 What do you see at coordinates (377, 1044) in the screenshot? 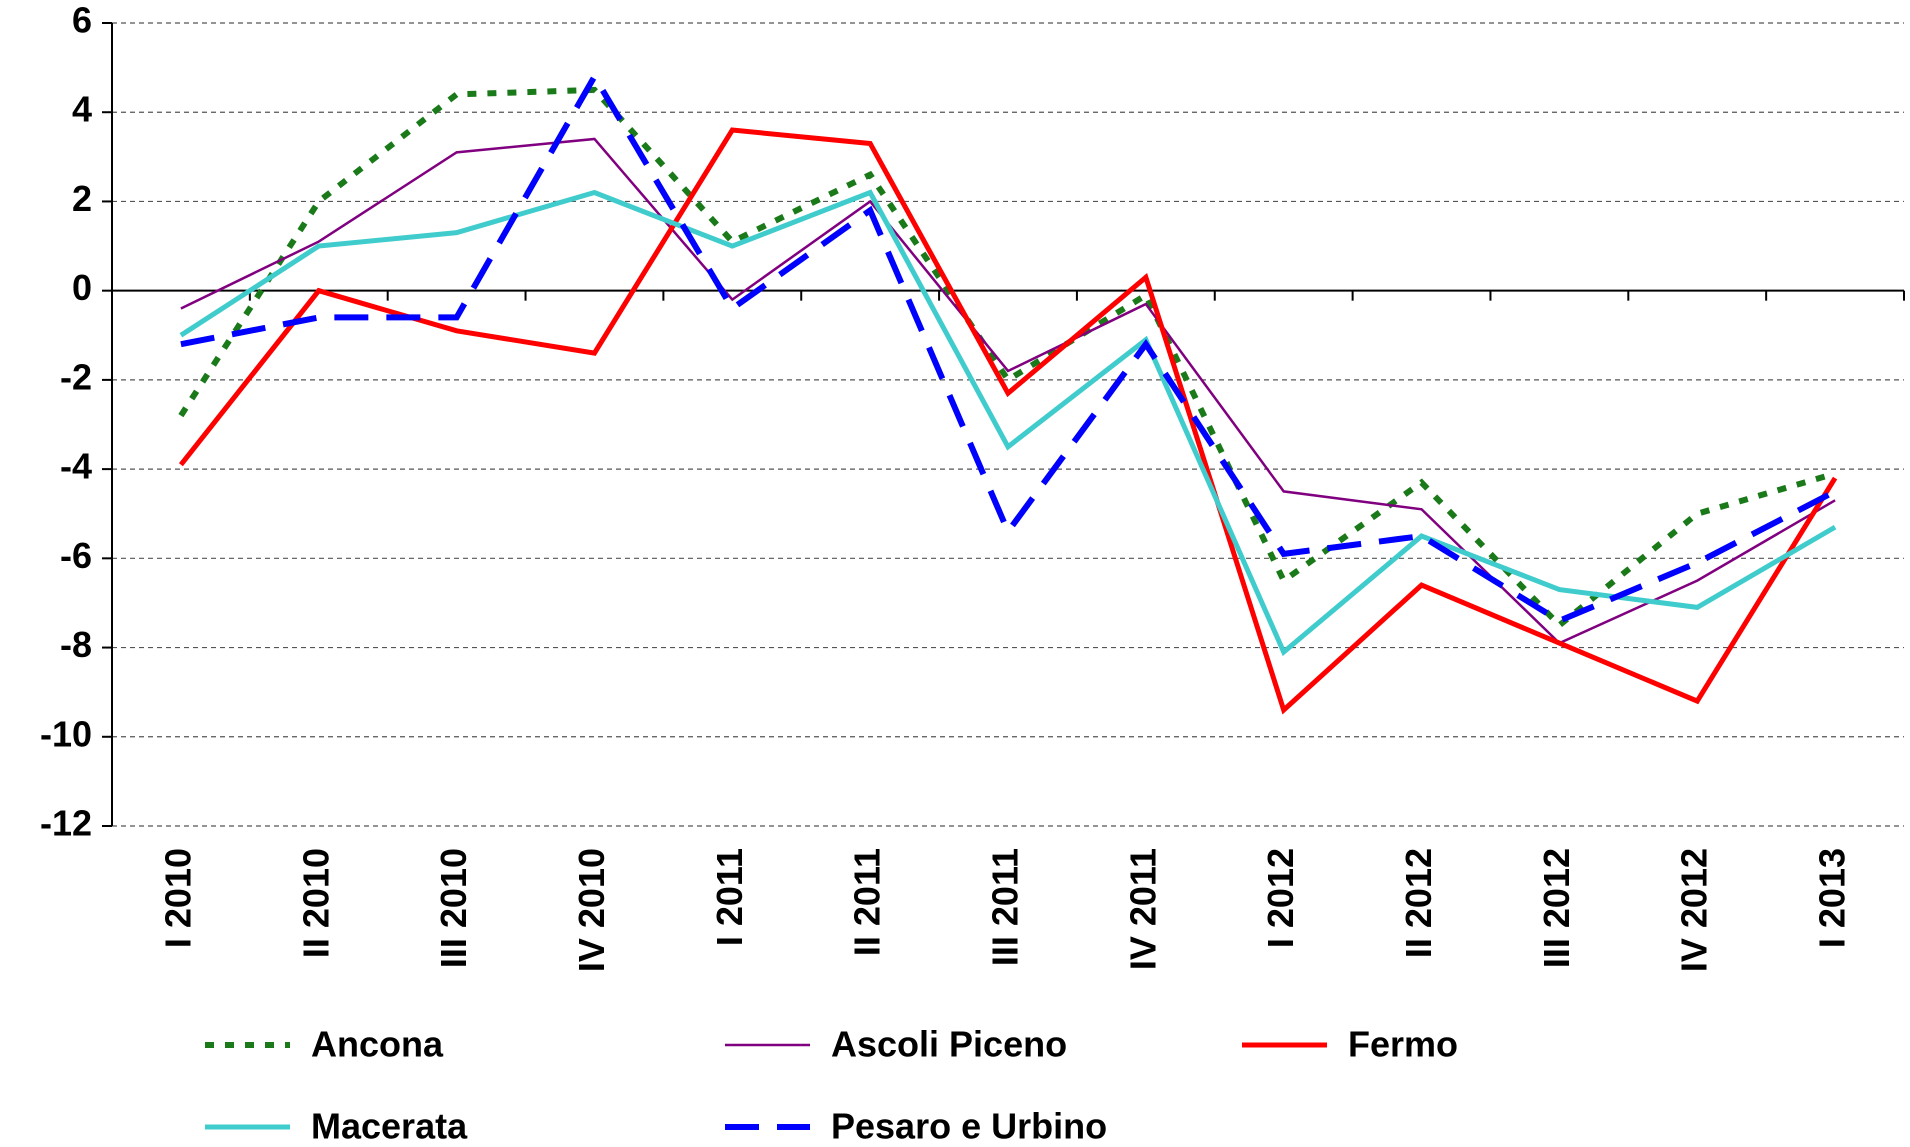
I see `legend-label: Ancona` at bounding box center [377, 1044].